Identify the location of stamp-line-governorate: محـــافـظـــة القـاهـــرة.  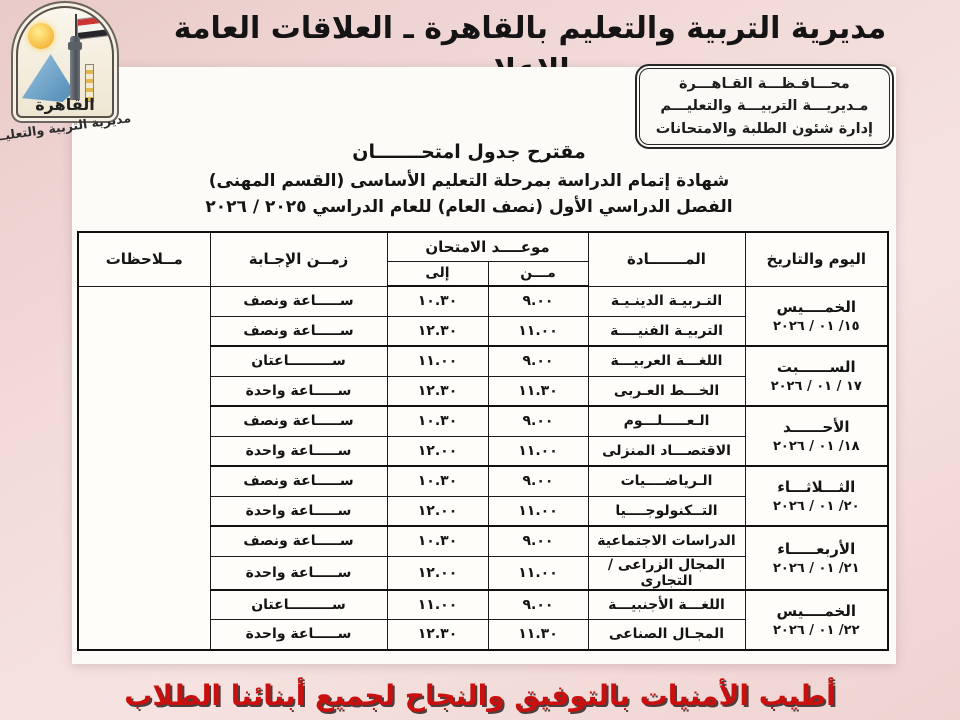
(764, 84).